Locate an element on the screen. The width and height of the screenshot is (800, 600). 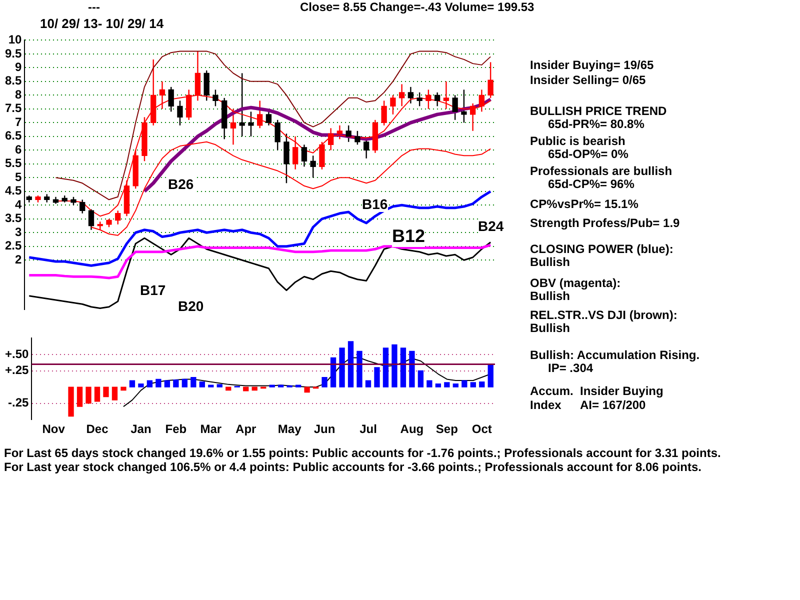
annotation: B12 is located at coordinates (409, 236).